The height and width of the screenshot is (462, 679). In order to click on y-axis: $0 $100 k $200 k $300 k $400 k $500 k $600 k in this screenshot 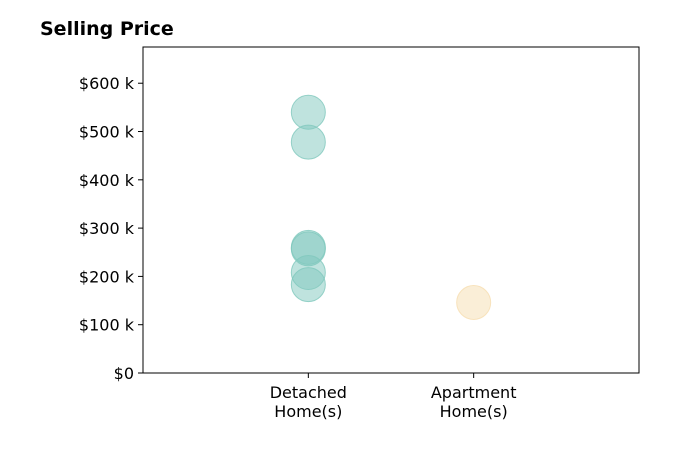, I will do `click(111, 228)`.